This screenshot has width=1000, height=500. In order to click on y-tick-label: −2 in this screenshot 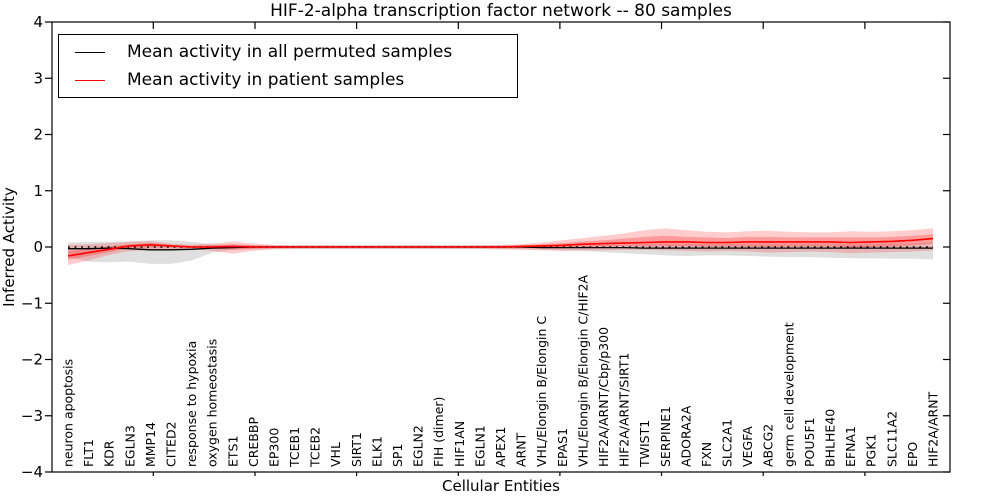, I will do `click(32, 360)`.